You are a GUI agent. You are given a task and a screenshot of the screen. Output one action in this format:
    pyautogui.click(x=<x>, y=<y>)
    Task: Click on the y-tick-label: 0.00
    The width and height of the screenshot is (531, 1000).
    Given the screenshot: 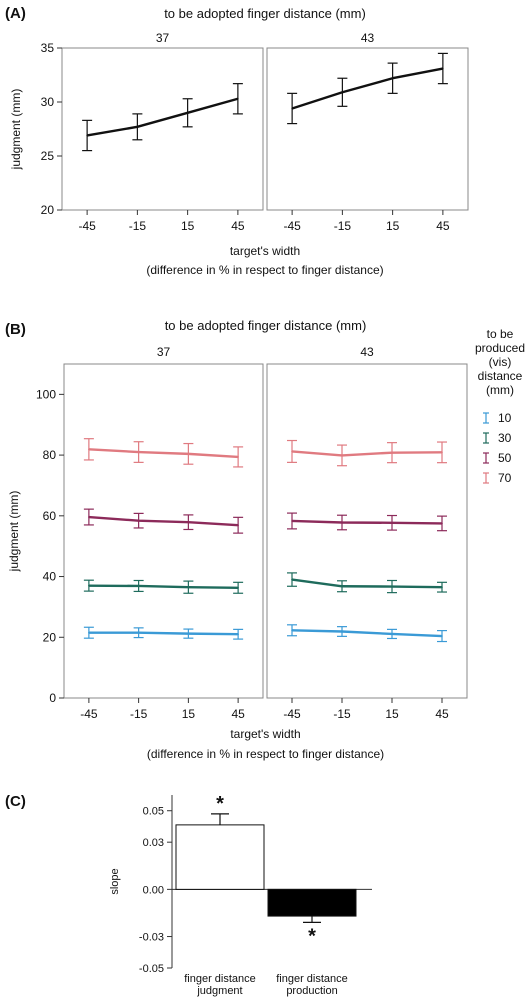 What is the action you would take?
    pyautogui.click(x=153, y=890)
    